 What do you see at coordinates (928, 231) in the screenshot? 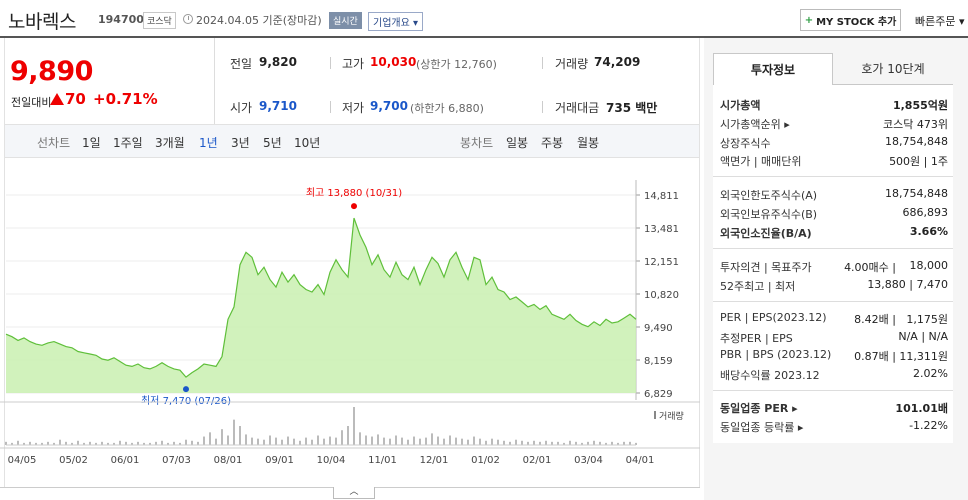
I see `info-value: 3.66%` at bounding box center [928, 231].